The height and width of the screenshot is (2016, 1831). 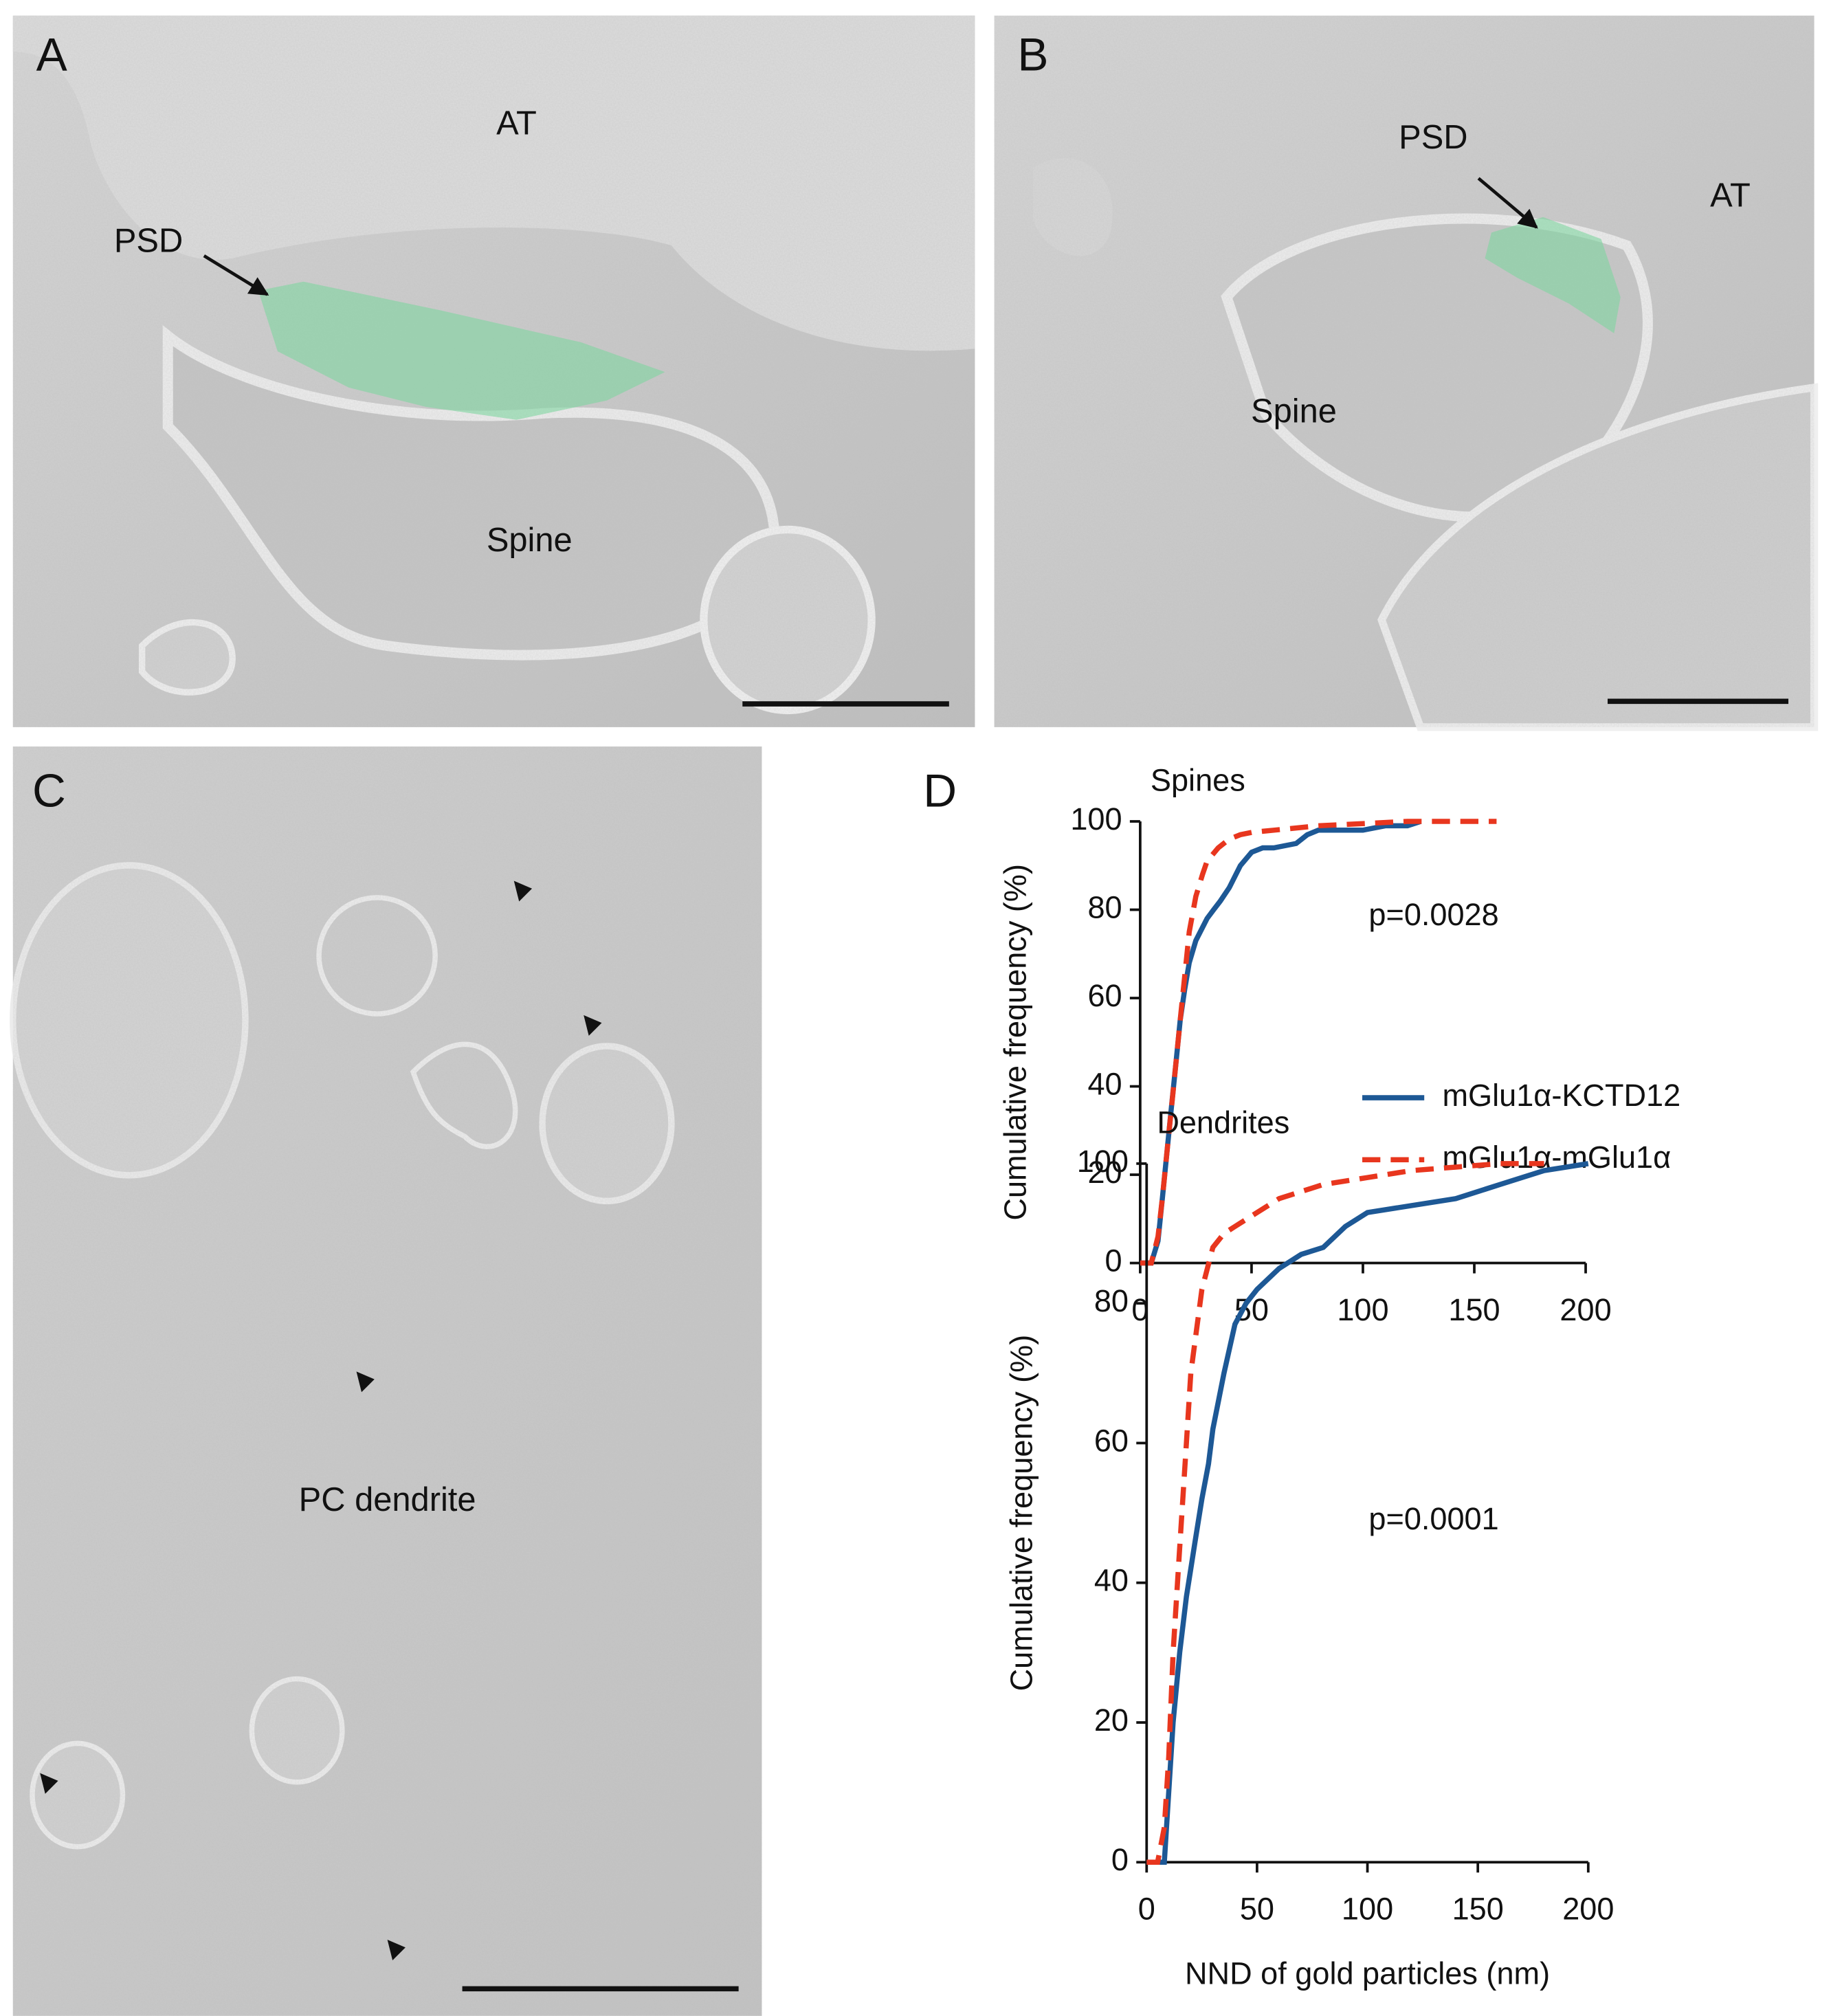 I want to click on panel-label: B, so click(x=1032, y=55).